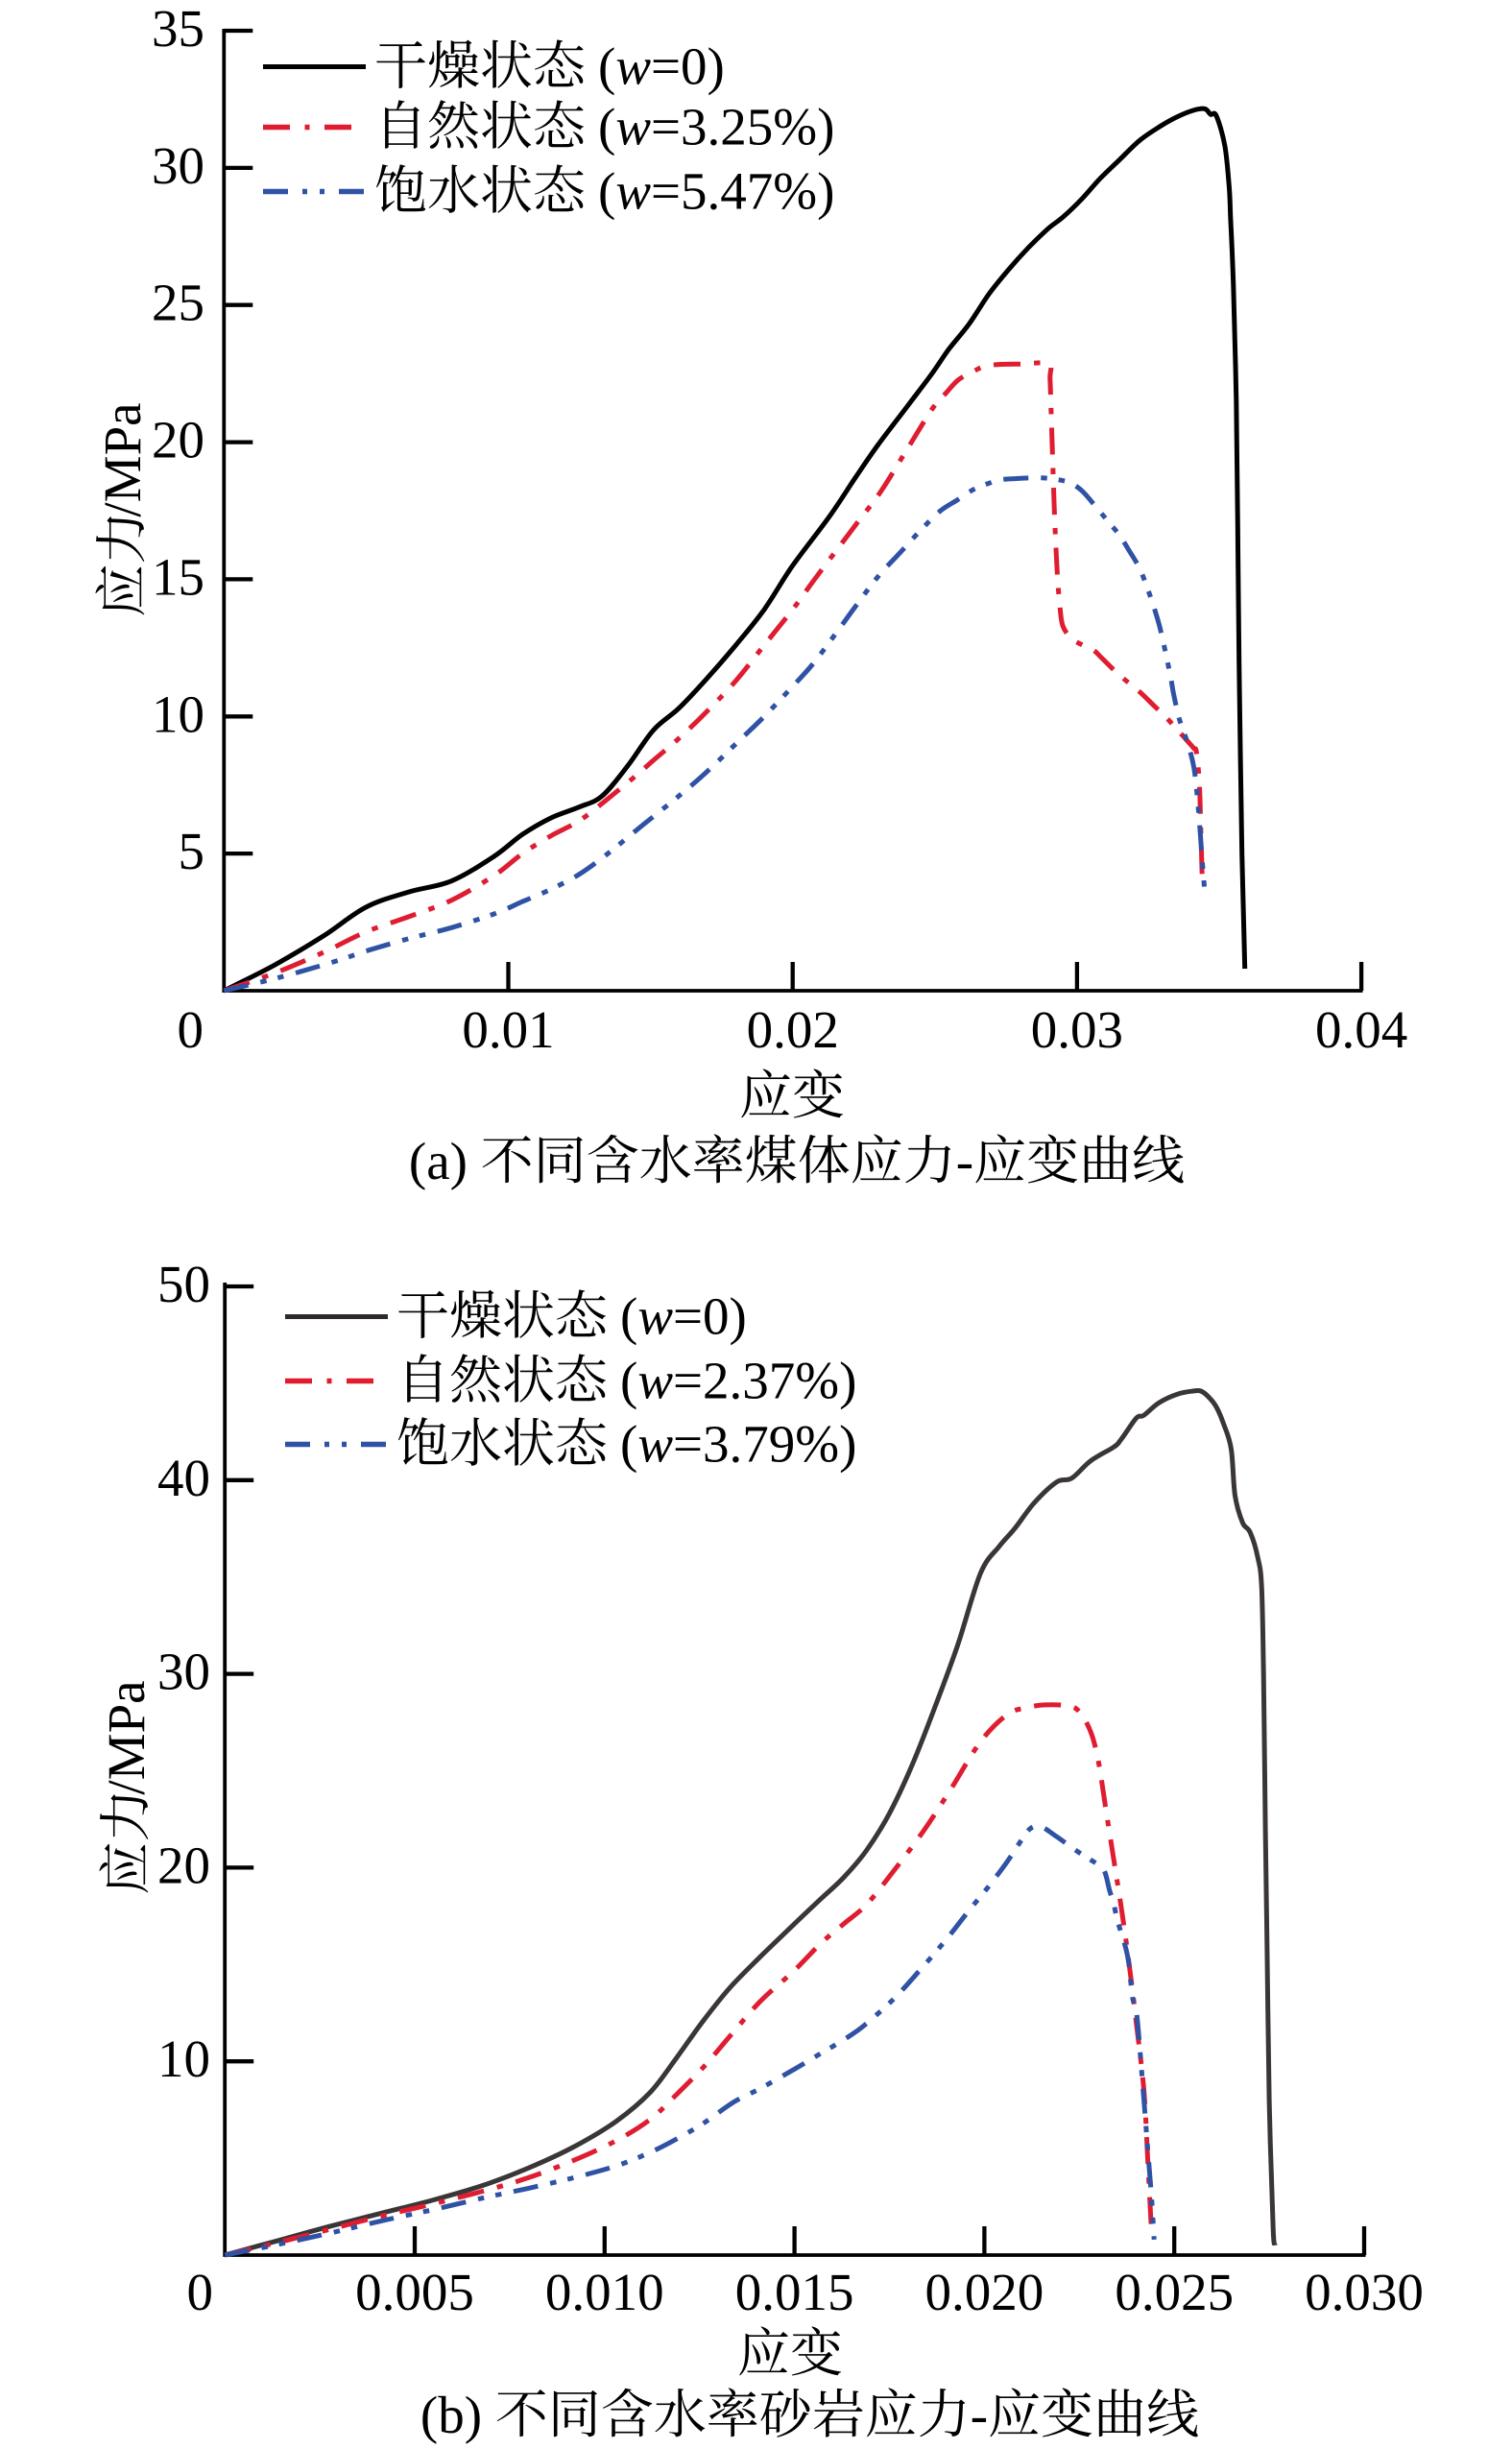 The width and height of the screenshot is (1512, 2449). I want to click on svg-text: (b), so click(458, 2415).